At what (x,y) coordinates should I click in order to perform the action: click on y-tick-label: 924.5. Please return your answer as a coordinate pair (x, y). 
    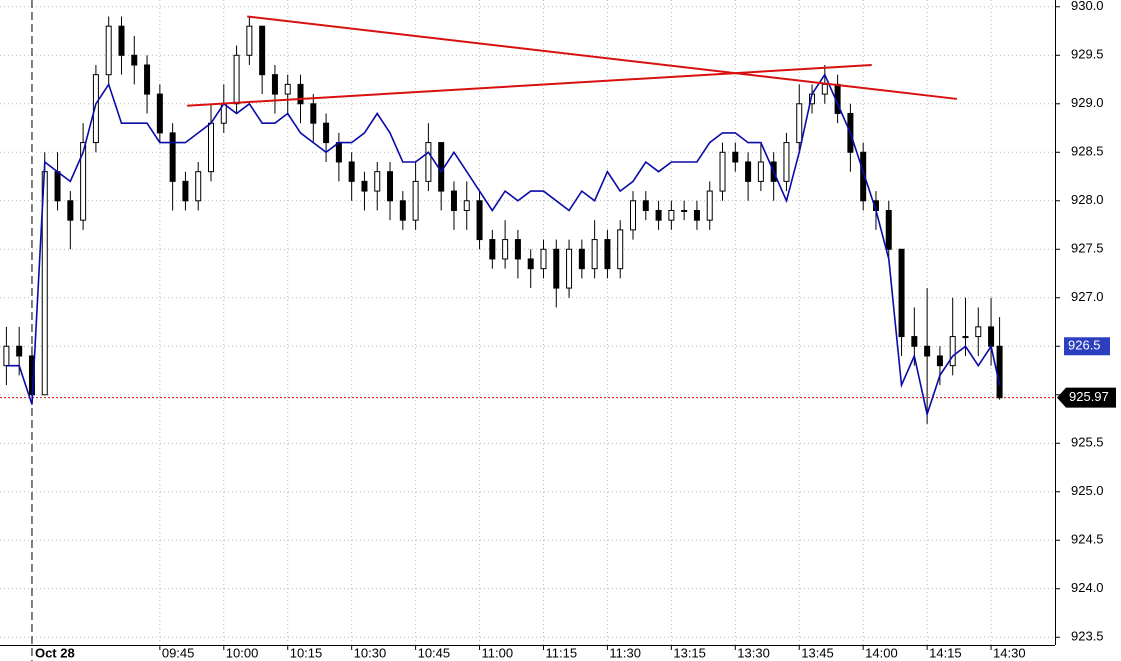
    Looking at the image, I should click on (1087, 539).